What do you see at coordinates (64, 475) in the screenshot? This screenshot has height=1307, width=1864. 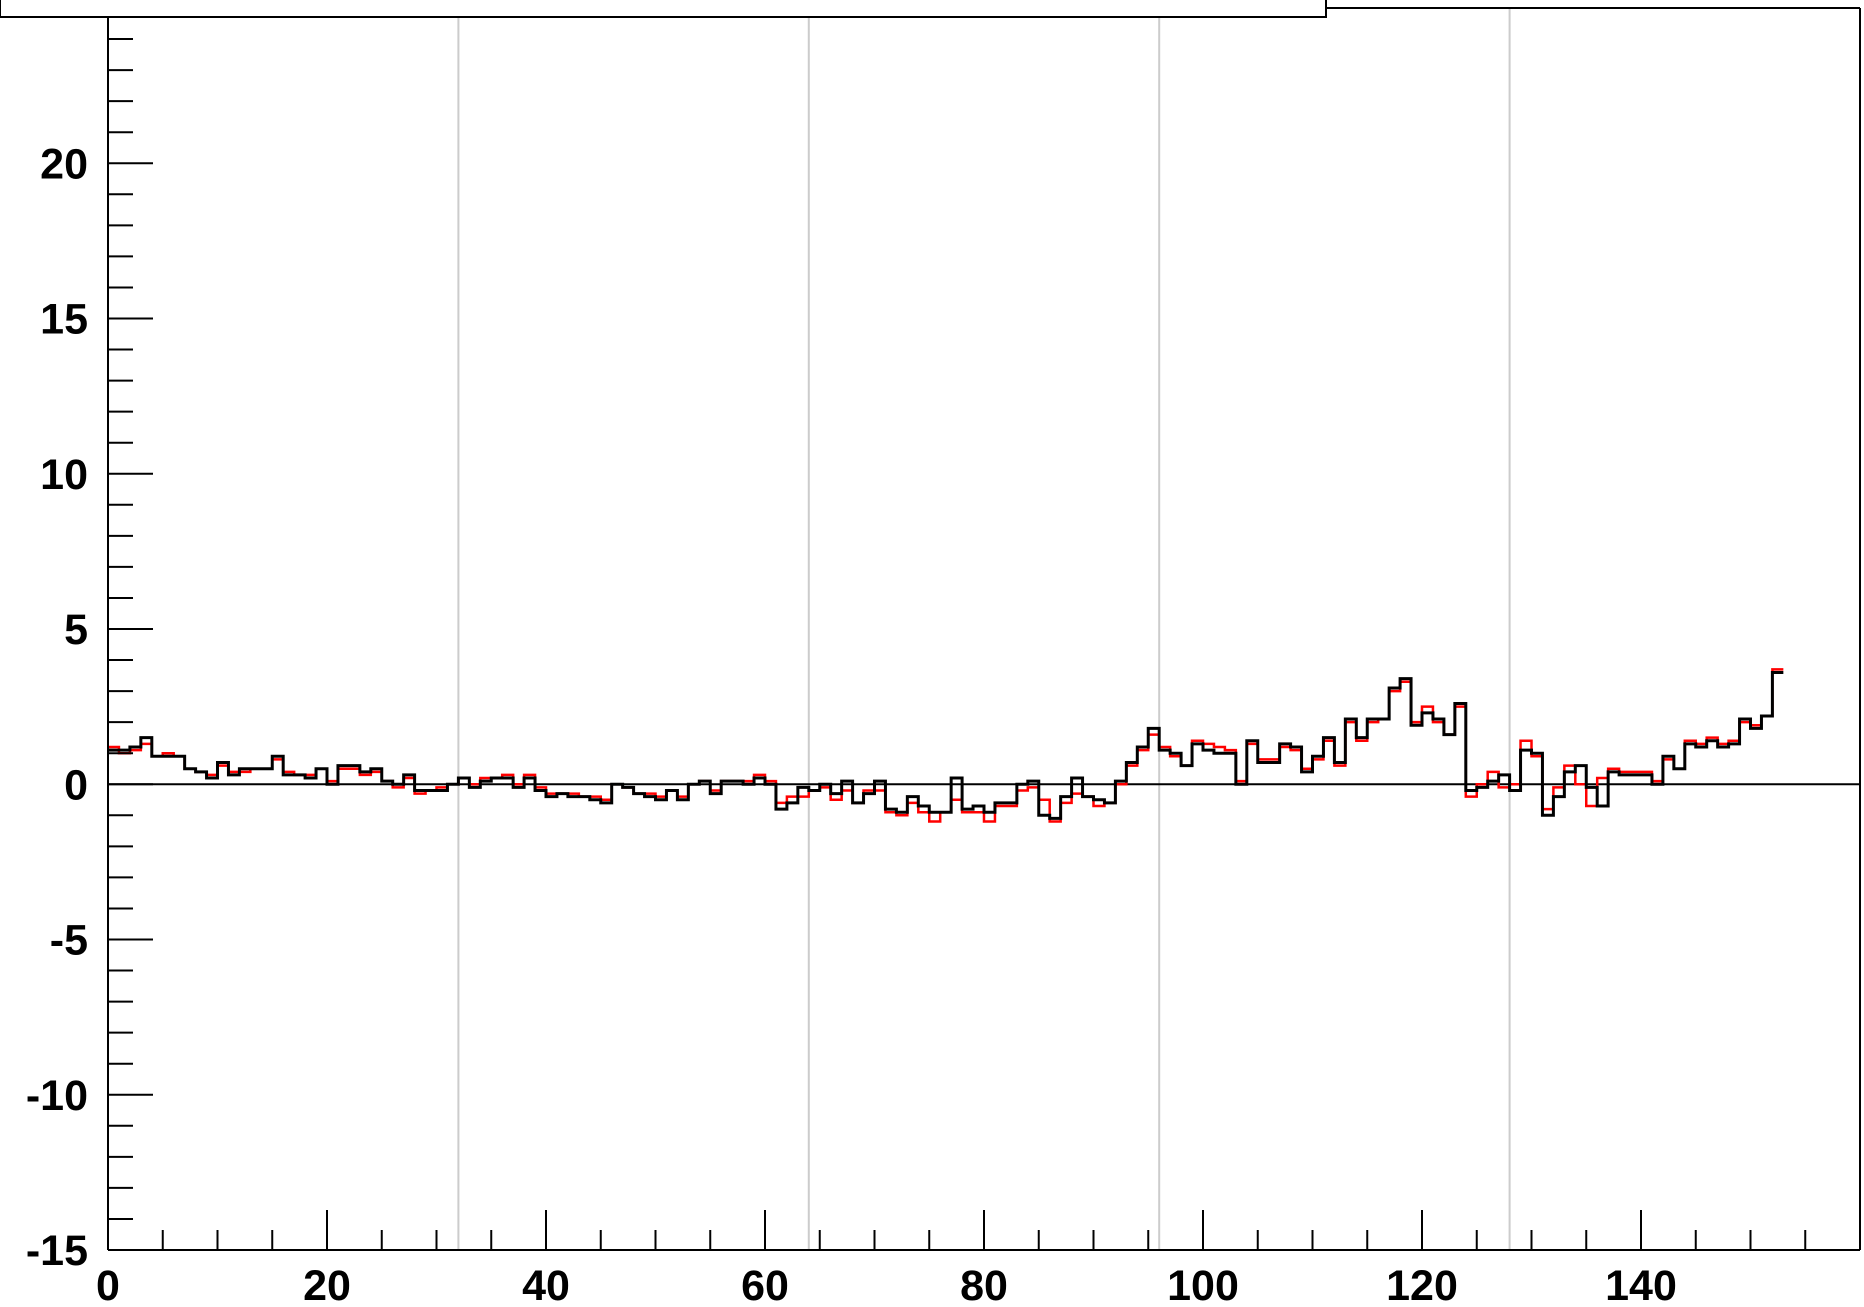 I see `y-tick-label: 10` at bounding box center [64, 475].